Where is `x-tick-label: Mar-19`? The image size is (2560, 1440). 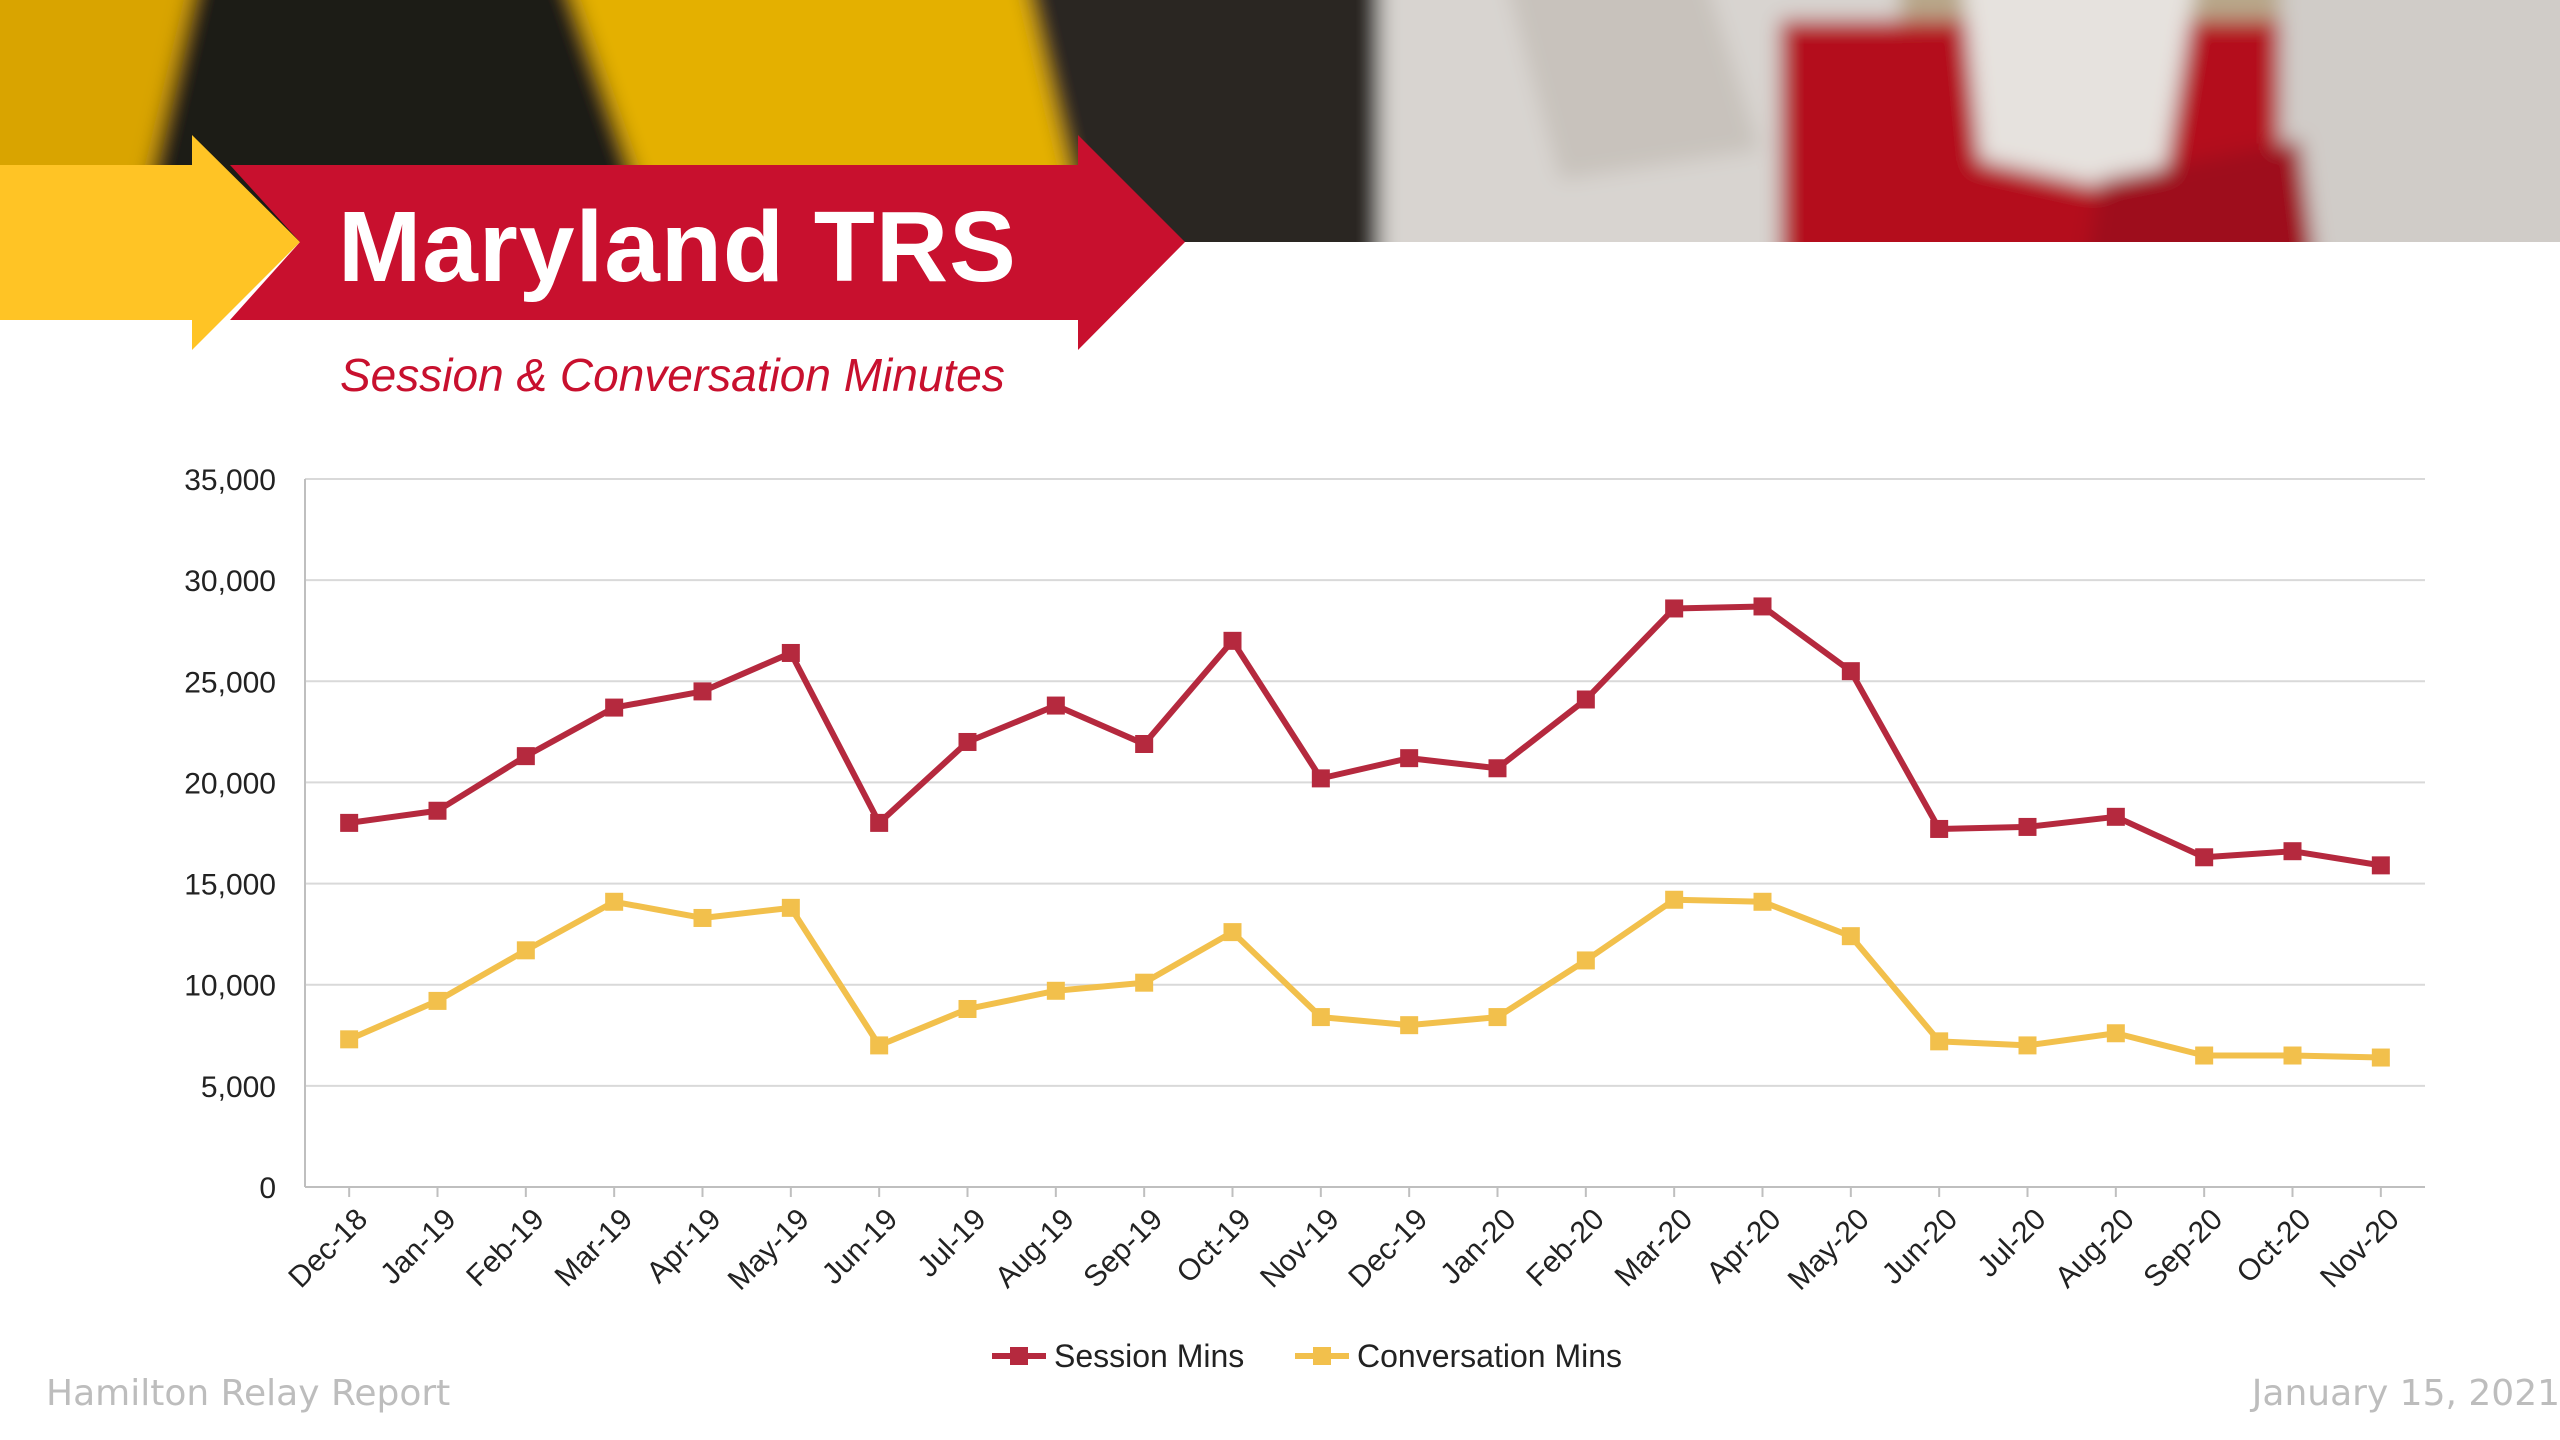
x-tick-label: Mar-19 is located at coordinates (594, 1248).